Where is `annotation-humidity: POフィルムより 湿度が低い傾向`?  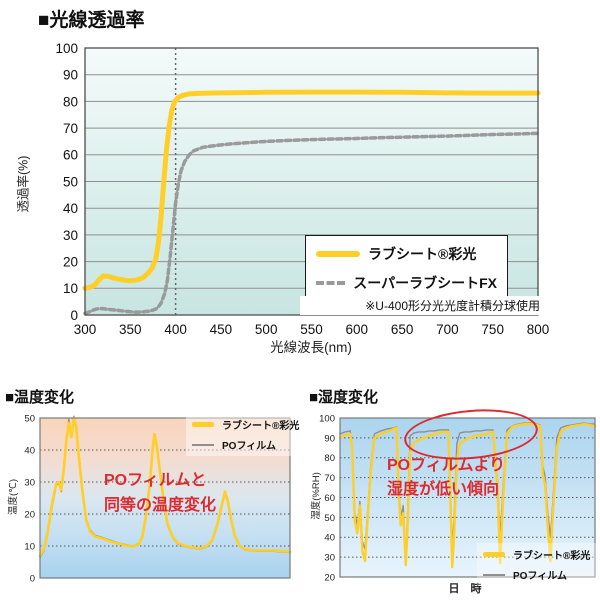 annotation-humidity: POフィルムより 湿度が低い傾向 is located at coordinates (446, 478).